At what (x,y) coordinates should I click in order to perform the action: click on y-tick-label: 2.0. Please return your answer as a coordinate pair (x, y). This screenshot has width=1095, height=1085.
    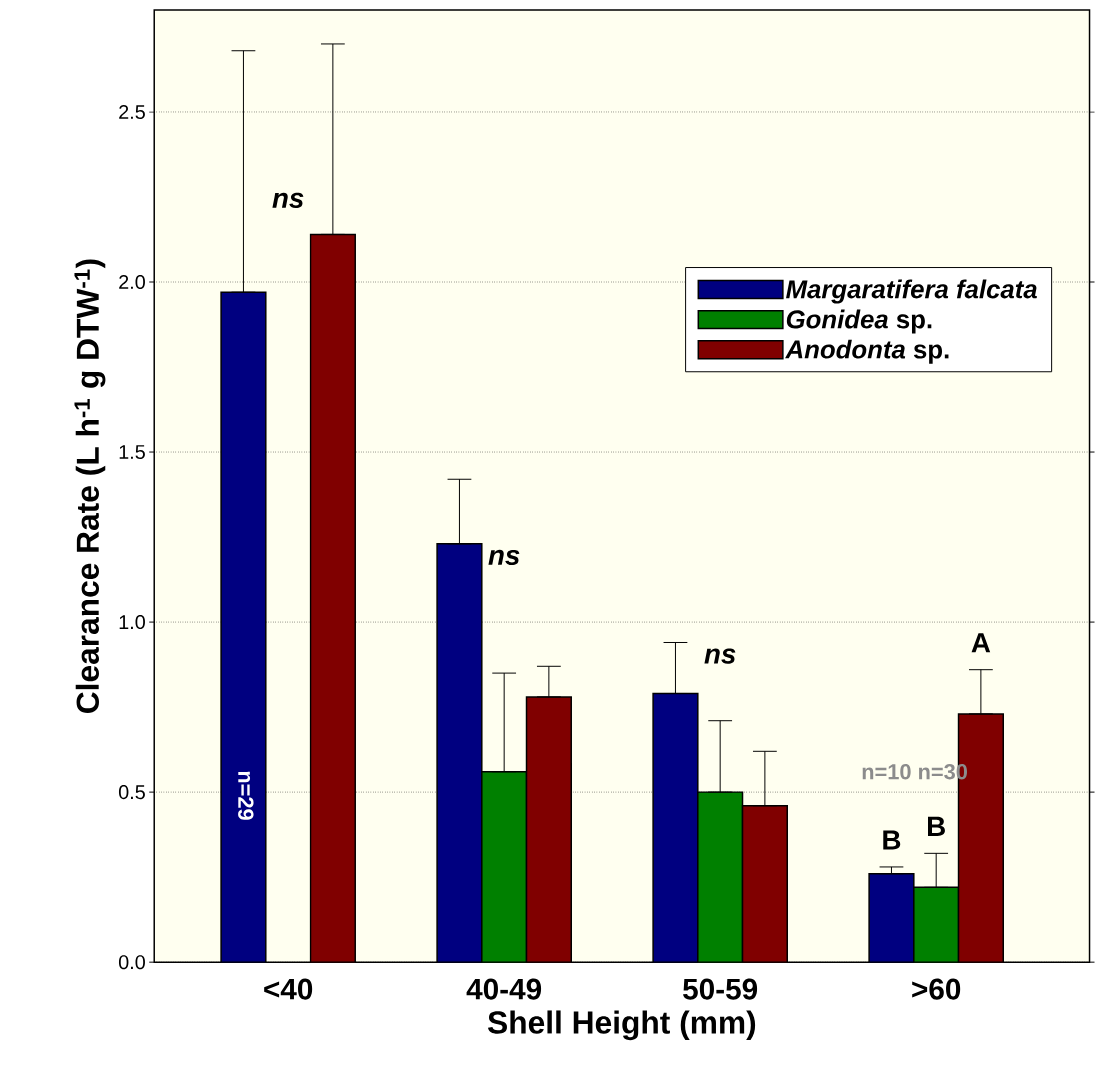
    Looking at the image, I should click on (132, 282).